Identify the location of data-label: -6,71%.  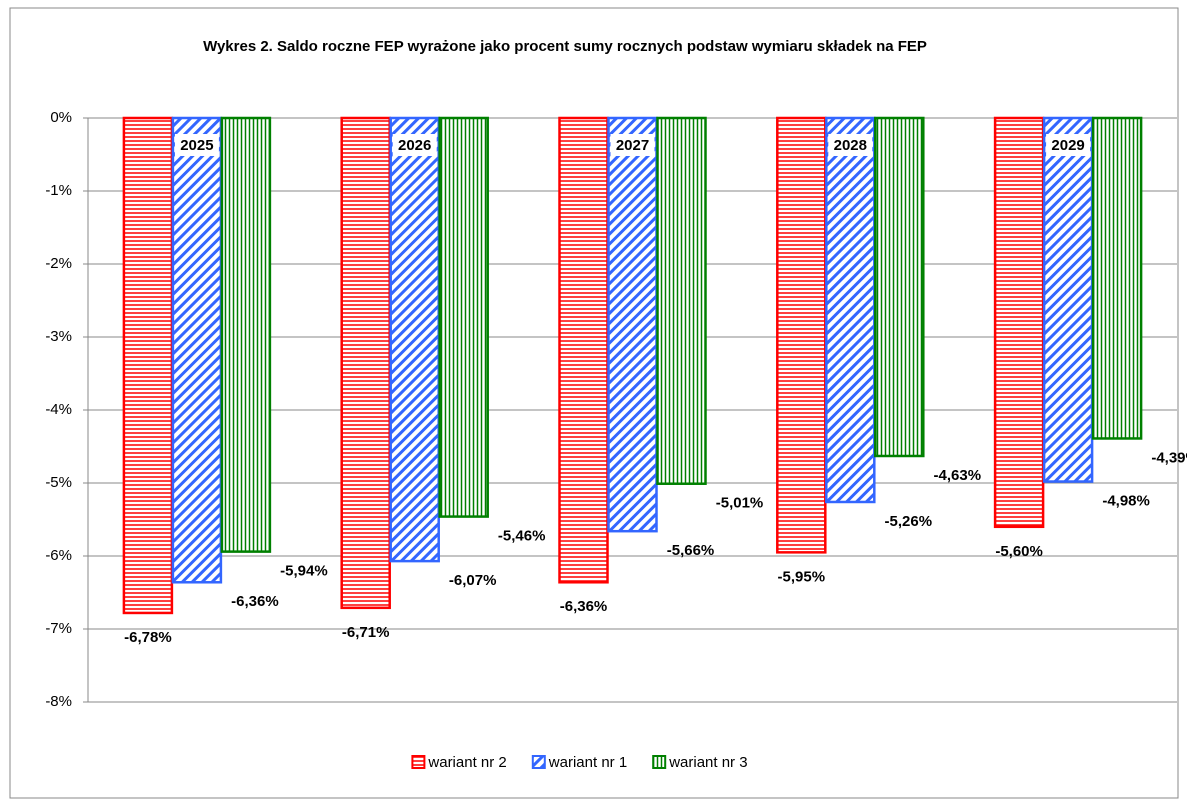
(366, 632).